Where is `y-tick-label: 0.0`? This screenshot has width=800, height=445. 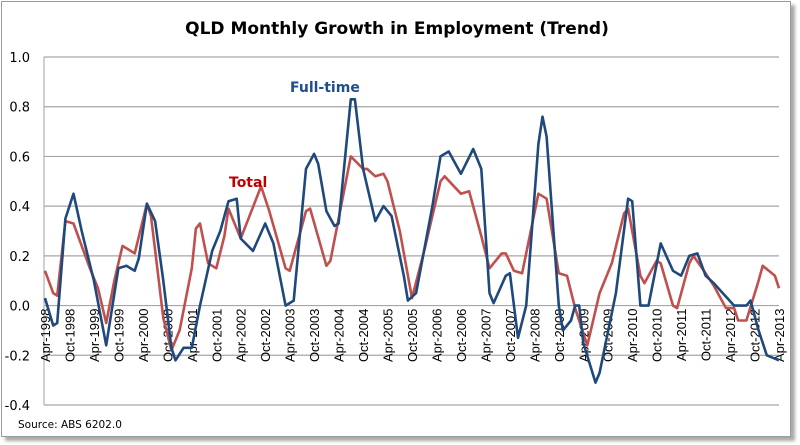
y-tick-label: 0.0 is located at coordinates (19, 307).